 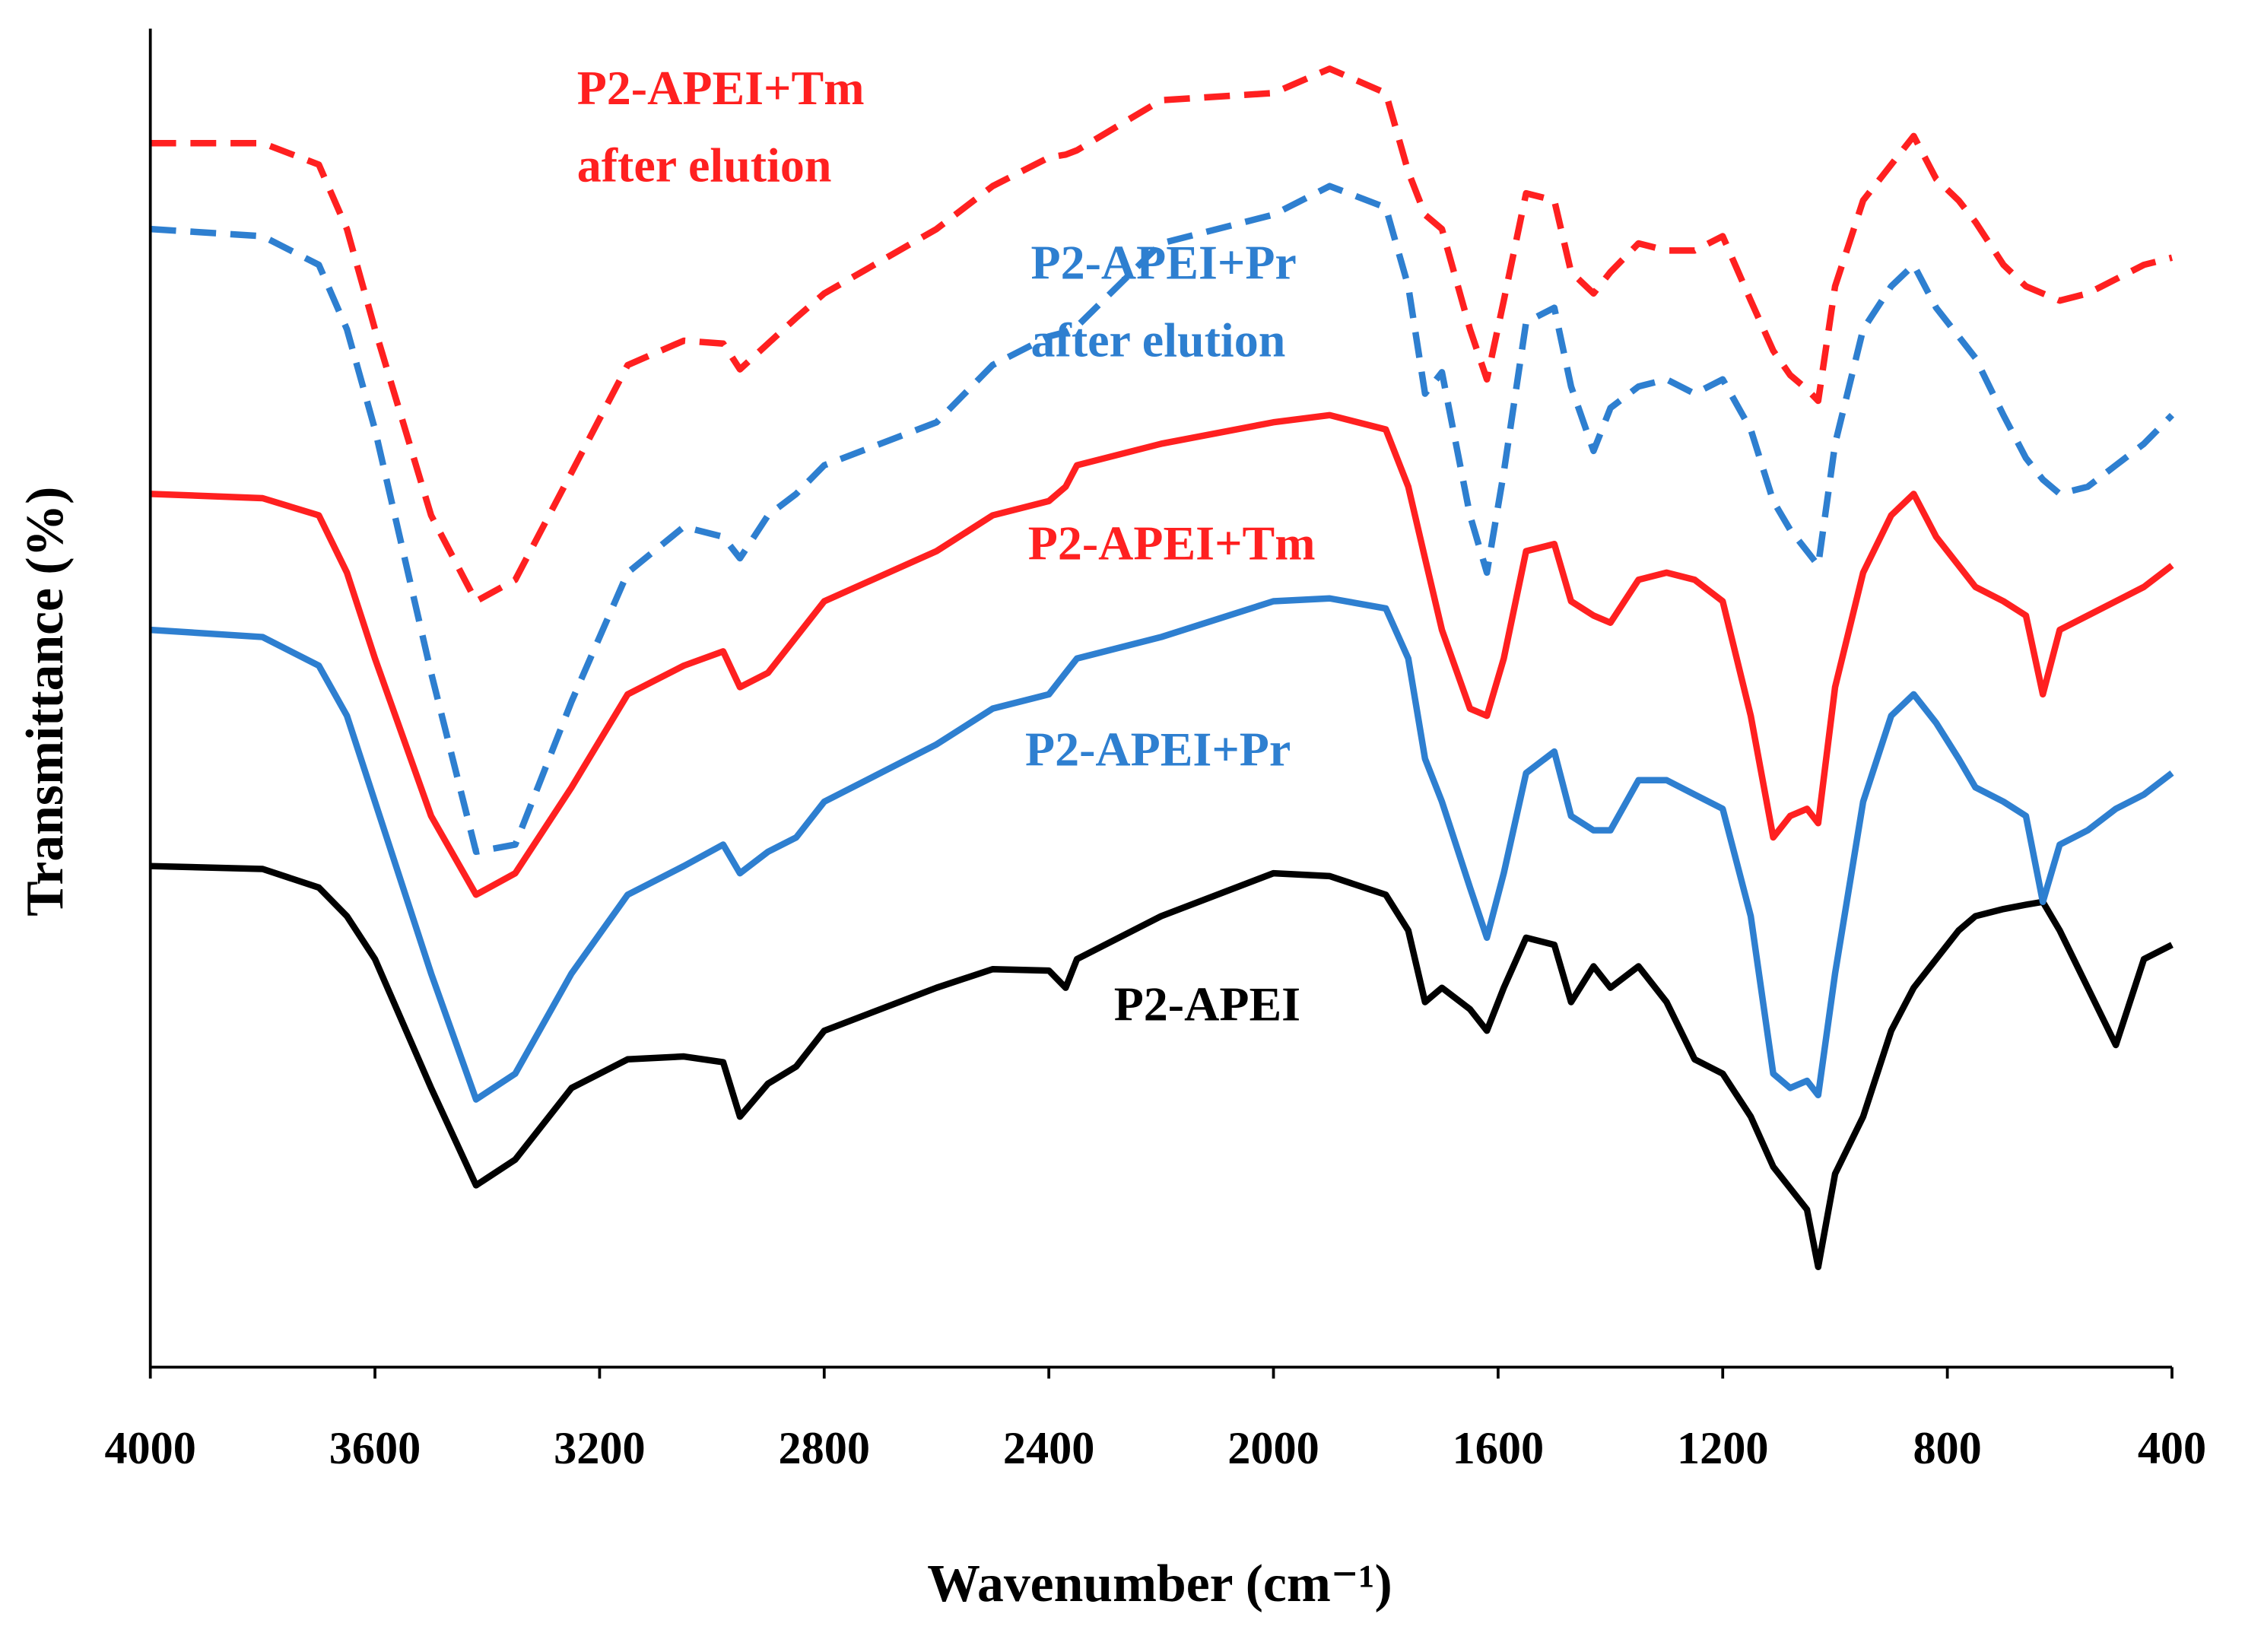 I want to click on series-label: P2-APEI, so click(x=1207, y=1004).